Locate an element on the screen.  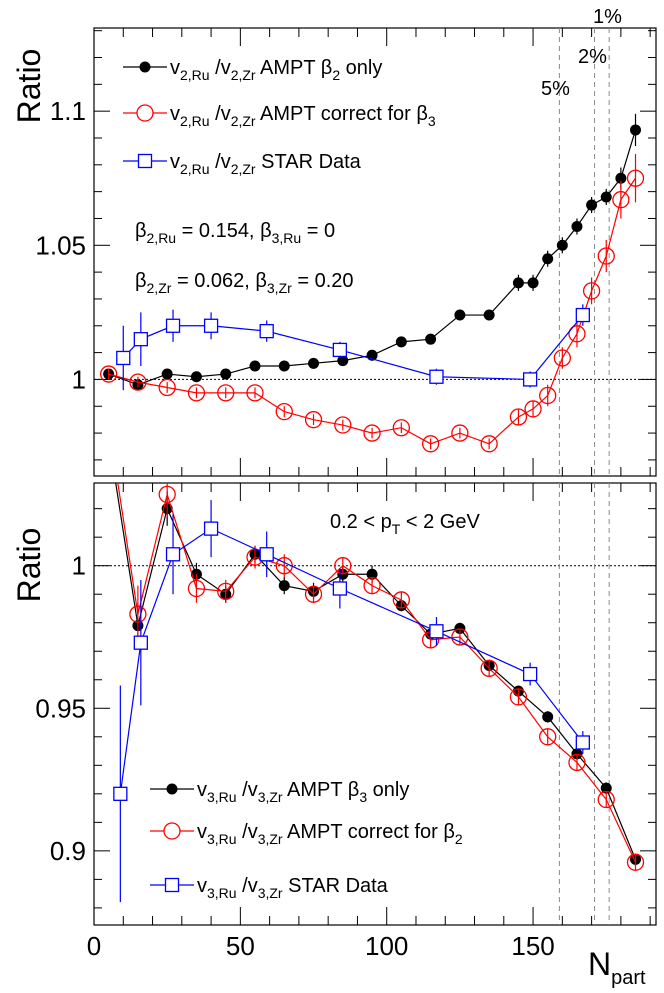
y-tick-label: 1.1 is located at coordinates (68, 111).